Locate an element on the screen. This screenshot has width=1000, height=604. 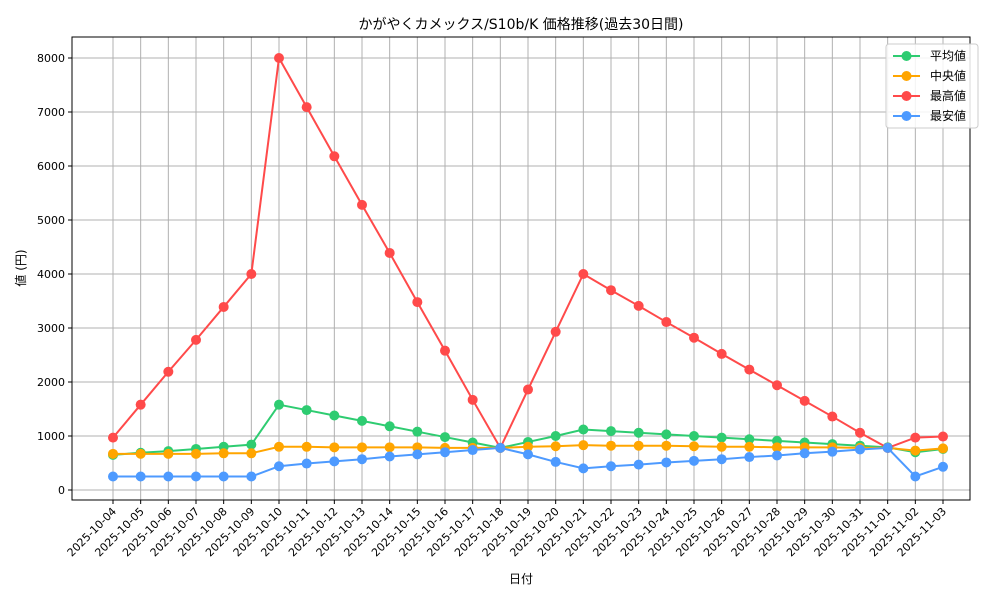
legend-label: 中央値 is located at coordinates (948, 75).